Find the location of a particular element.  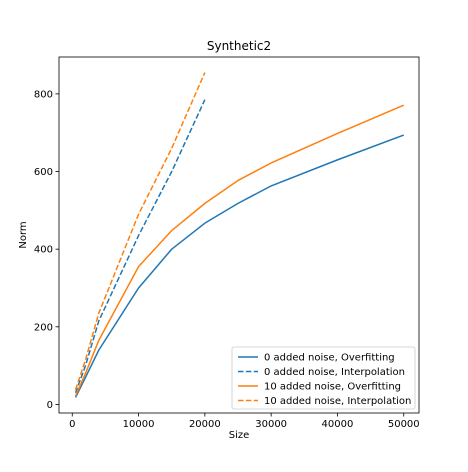

legend-entry-1: 0 added noise, Overfitting is located at coordinates (329, 358).